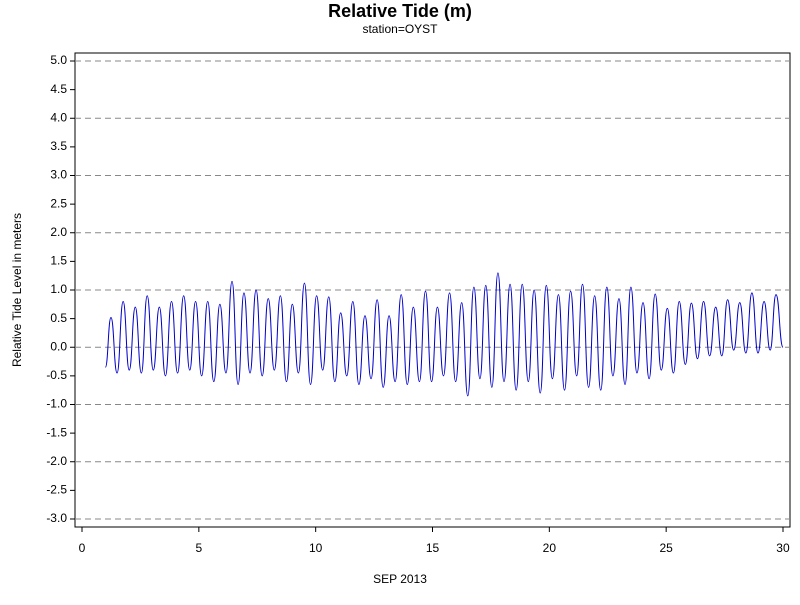 Image resolution: width=800 pixels, height=605 pixels. I want to click on y-tick-label: 4.0, so click(58, 117).